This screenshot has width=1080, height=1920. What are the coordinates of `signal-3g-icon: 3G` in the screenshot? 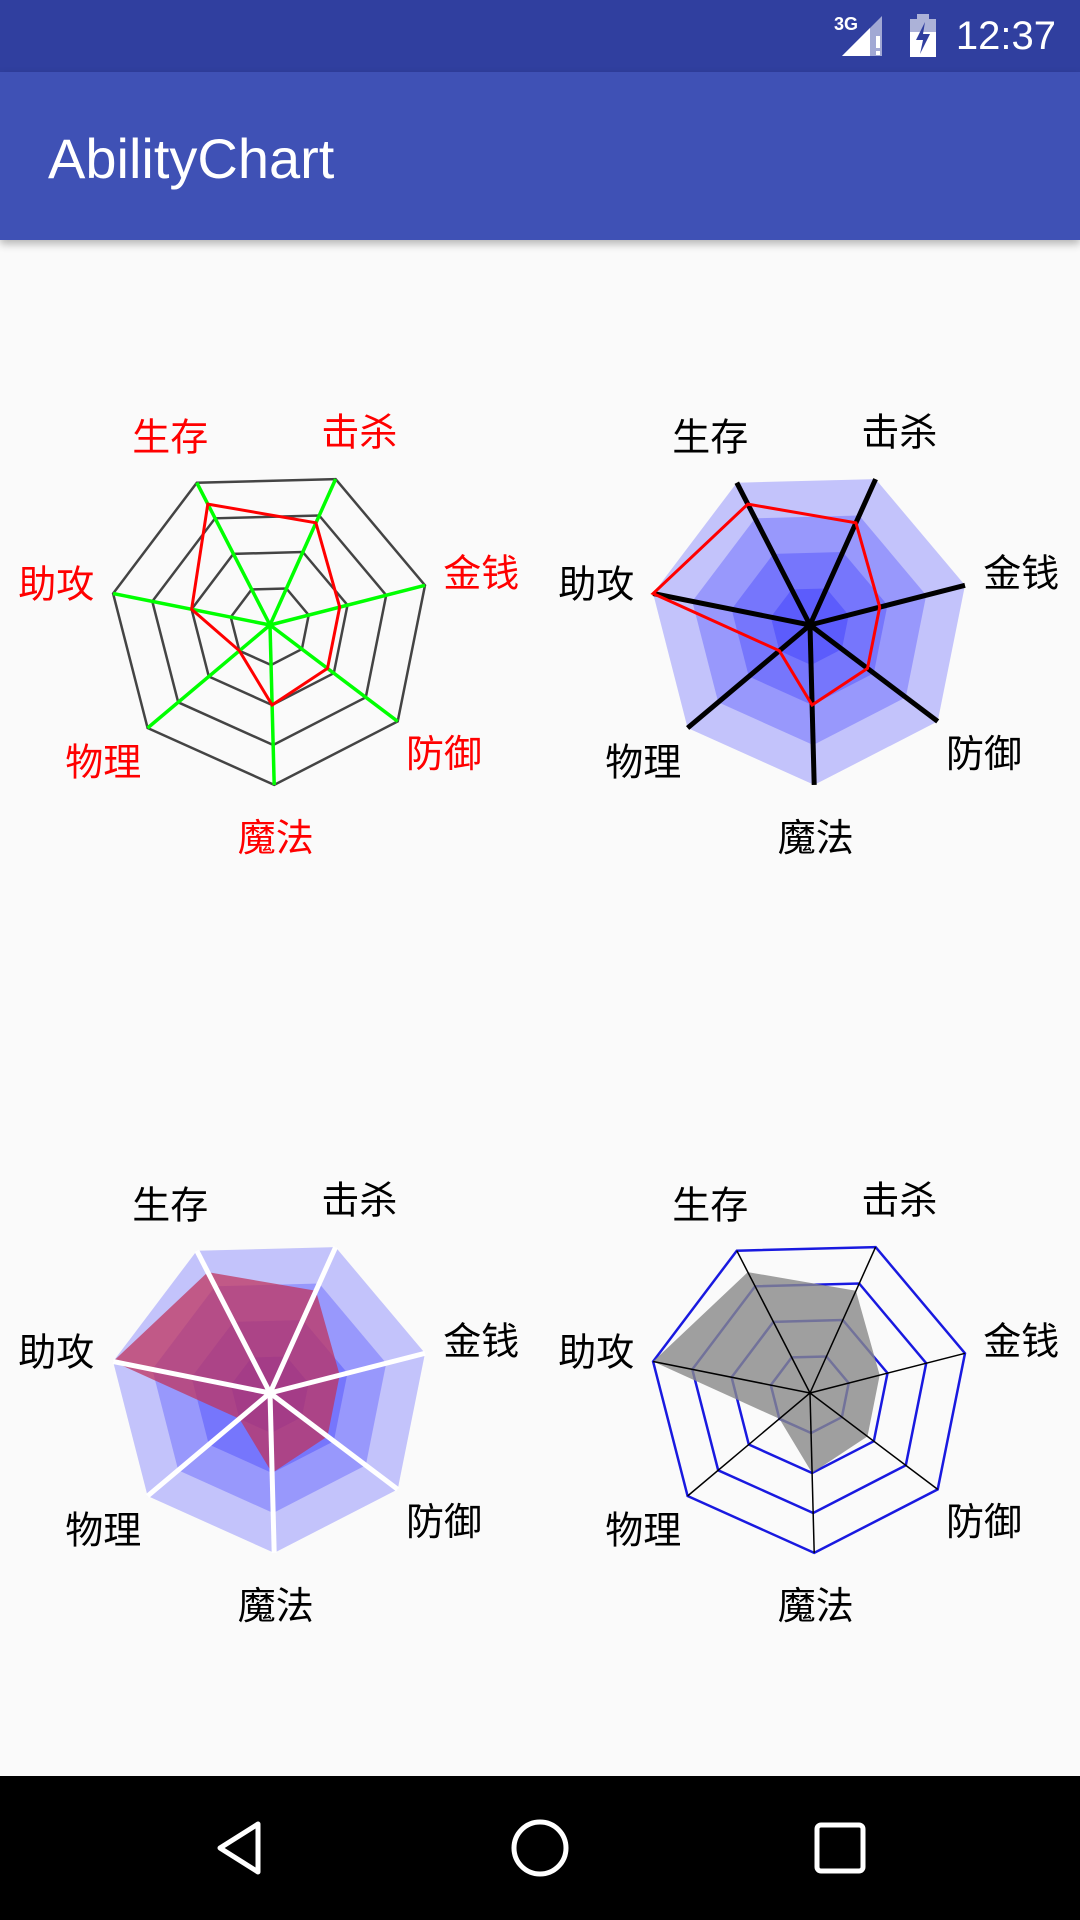 It's located at (862, 36).